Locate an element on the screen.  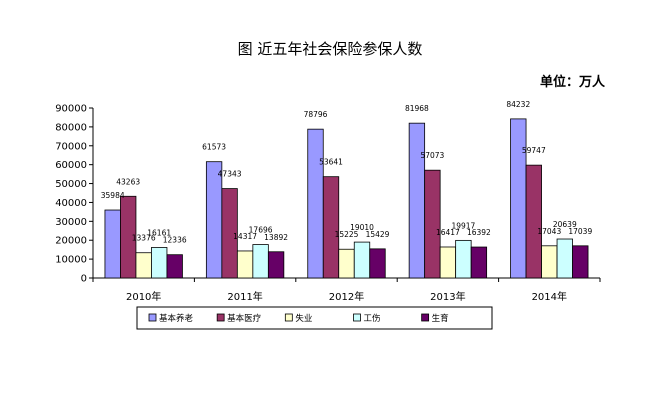
legend-label: 基本医疗 is located at coordinates (244, 318).